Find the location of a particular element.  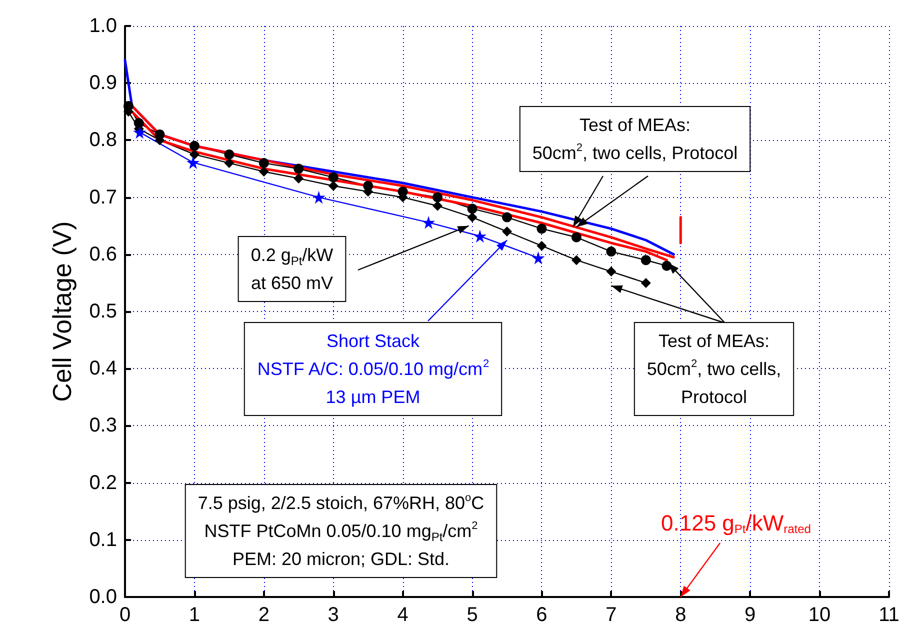

y-tick-label: 0.1 is located at coordinates (103, 539).